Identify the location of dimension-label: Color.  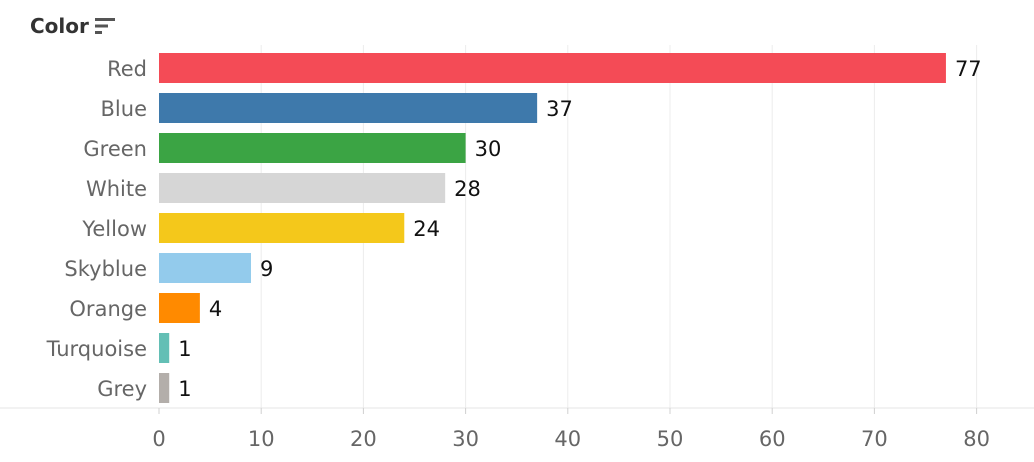
(59, 26).